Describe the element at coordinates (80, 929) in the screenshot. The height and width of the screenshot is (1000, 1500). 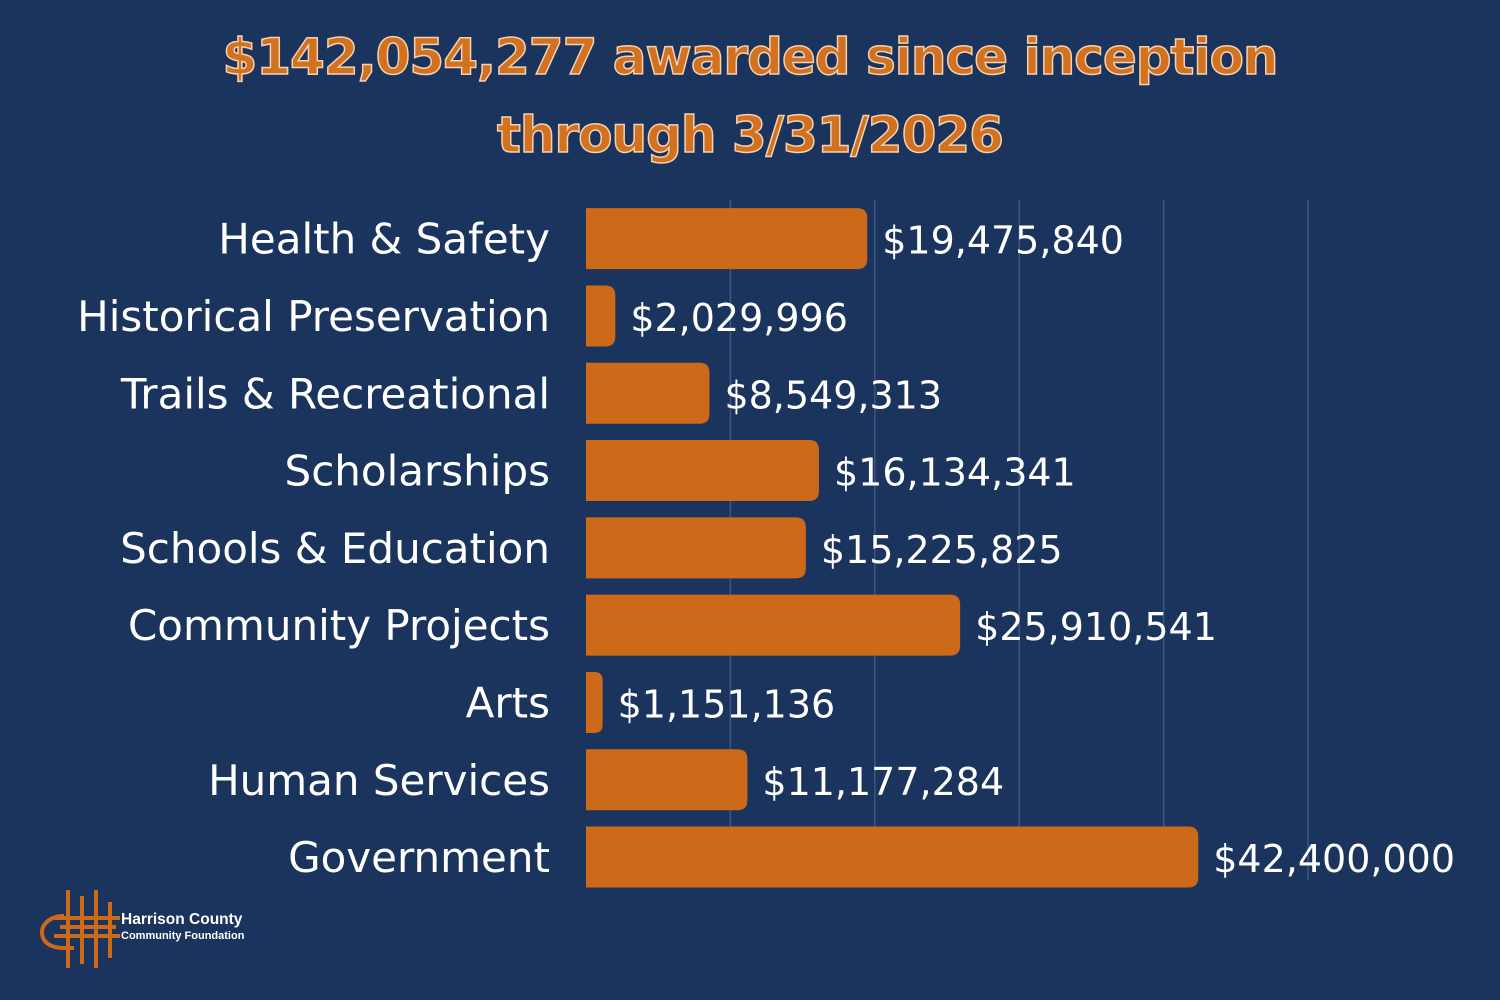
I see `woven-h-logo-icon` at that location.